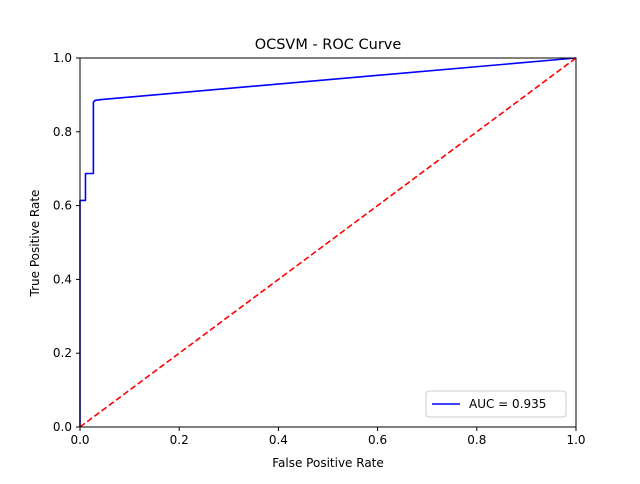 This screenshot has width=640, height=484. Describe the element at coordinates (35, 244) in the screenshot. I see `y-axis-label: True Positive Rate` at that location.